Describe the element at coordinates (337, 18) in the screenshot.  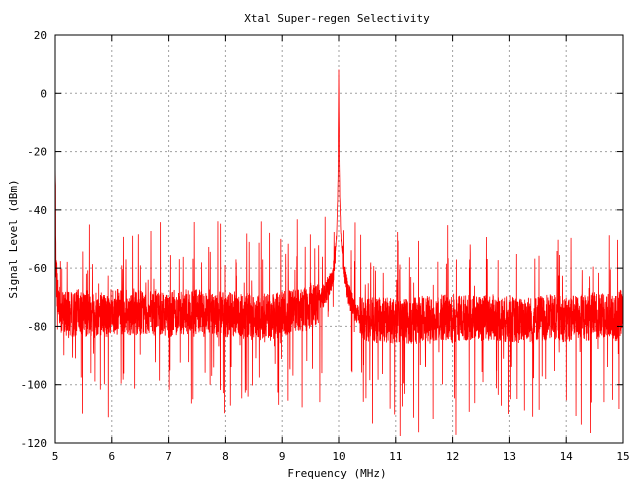
I see `chart-title: Xtal Super-regen Selectivity` at that location.